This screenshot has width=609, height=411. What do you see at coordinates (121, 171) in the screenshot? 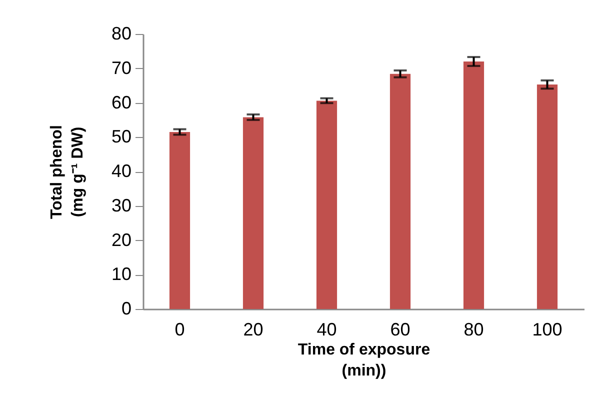
I see `y-tick-label: 40` at bounding box center [121, 171].